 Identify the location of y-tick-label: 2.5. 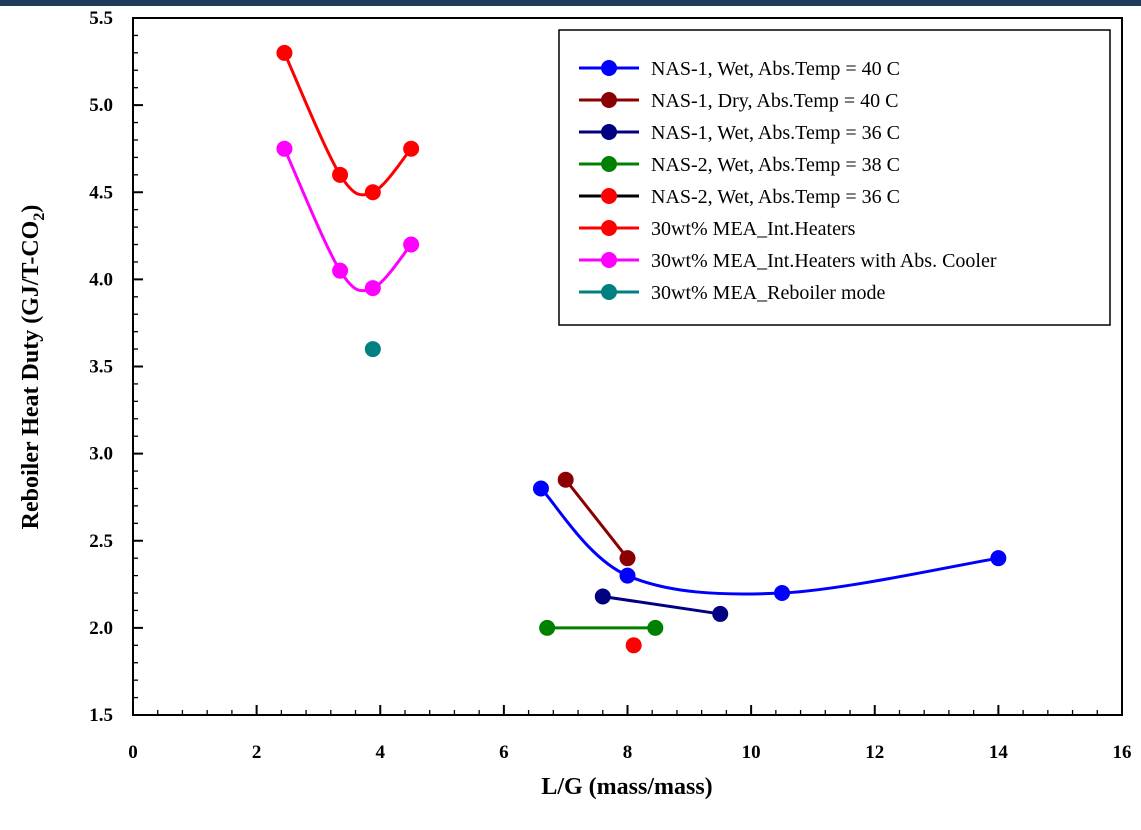
(101, 541).